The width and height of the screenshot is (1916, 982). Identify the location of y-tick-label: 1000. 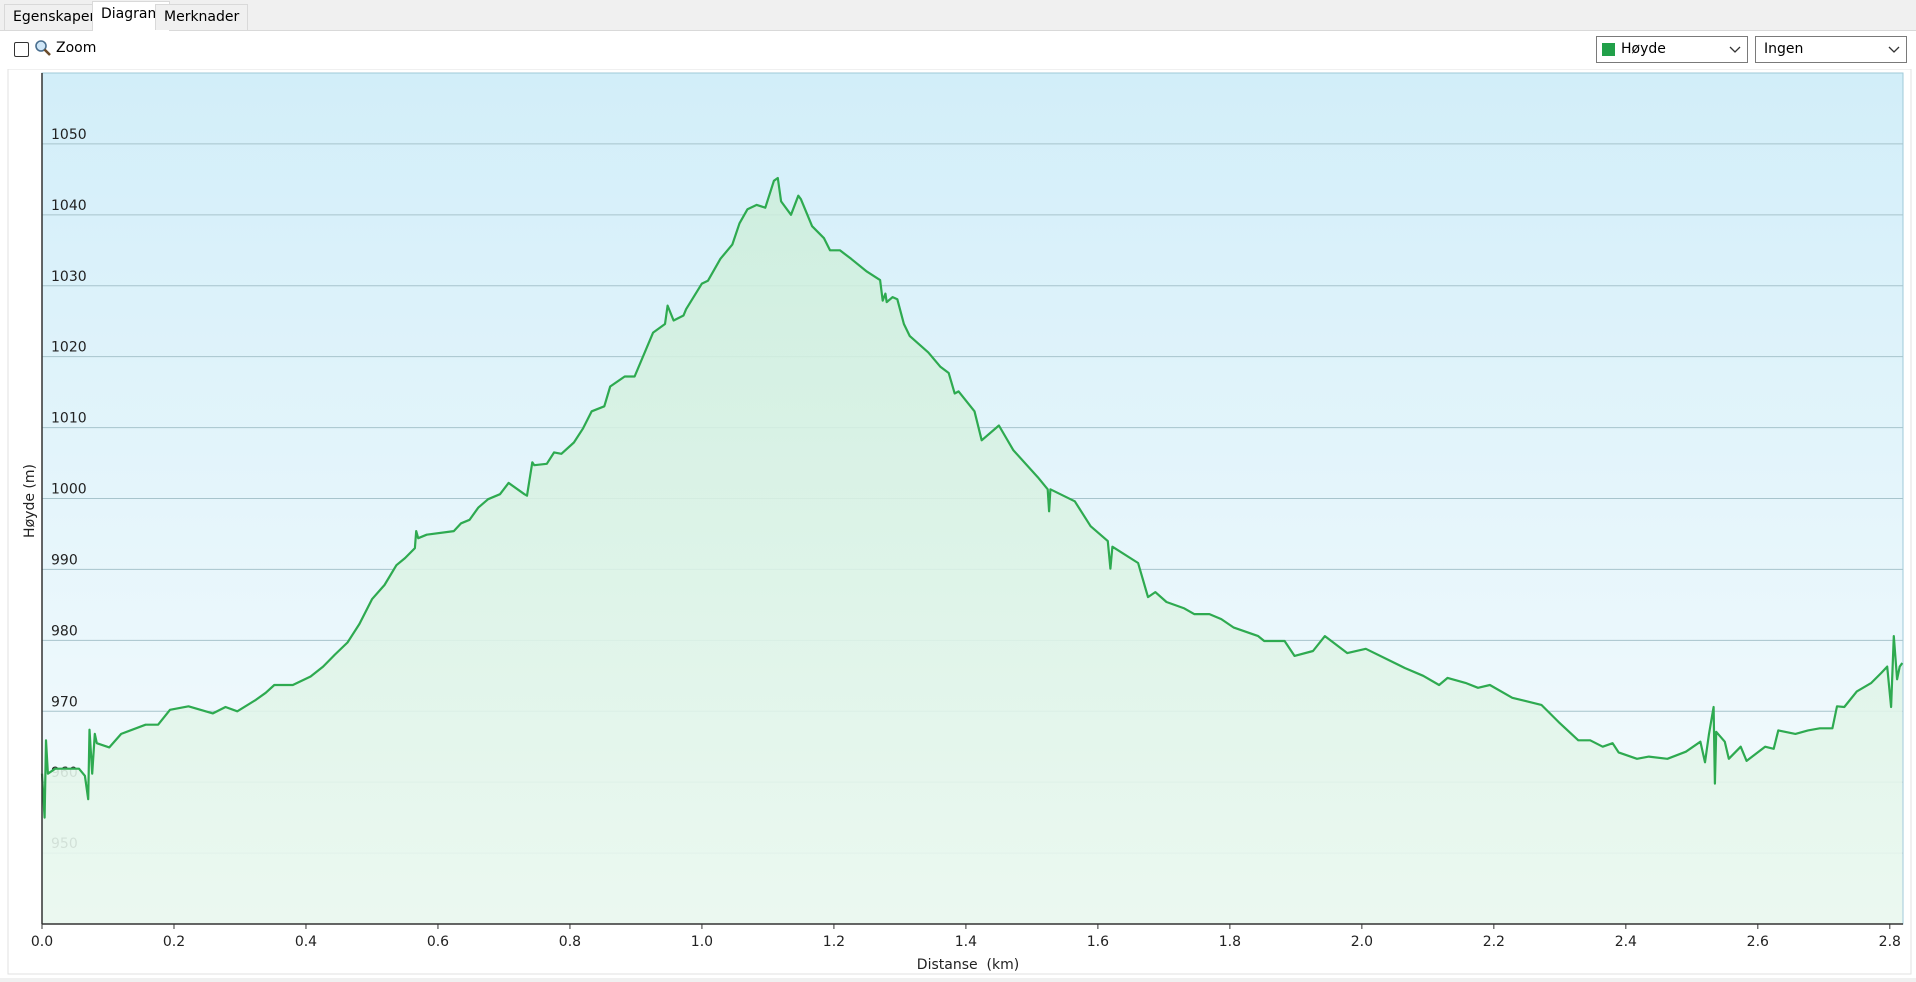
(69, 490).